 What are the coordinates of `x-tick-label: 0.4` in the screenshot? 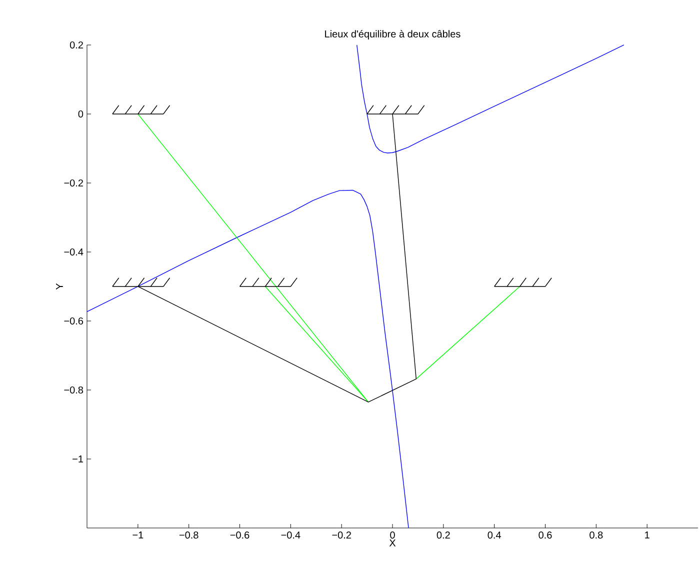 It's located at (494, 535).